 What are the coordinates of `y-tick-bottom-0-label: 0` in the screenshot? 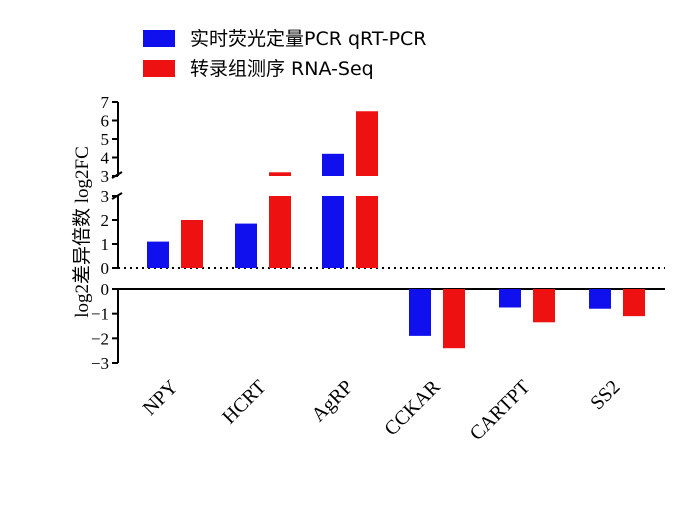 It's located at (105, 289).